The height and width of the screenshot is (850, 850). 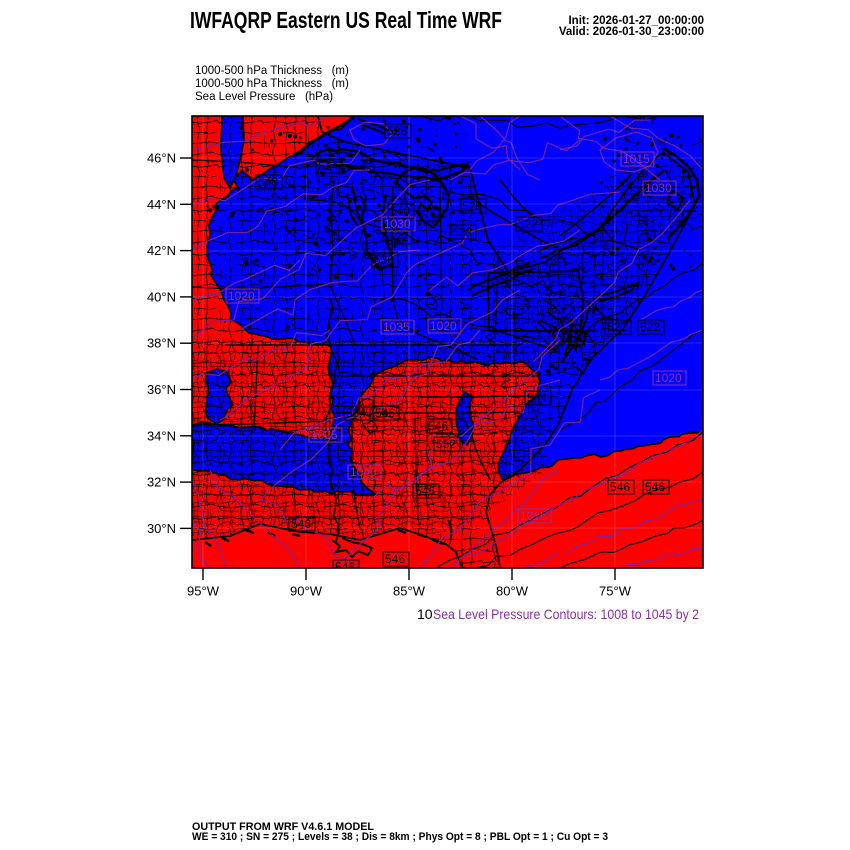 I want to click on svg-text: Init: 2026-01-27_00:00:00, so click(x=636, y=21).